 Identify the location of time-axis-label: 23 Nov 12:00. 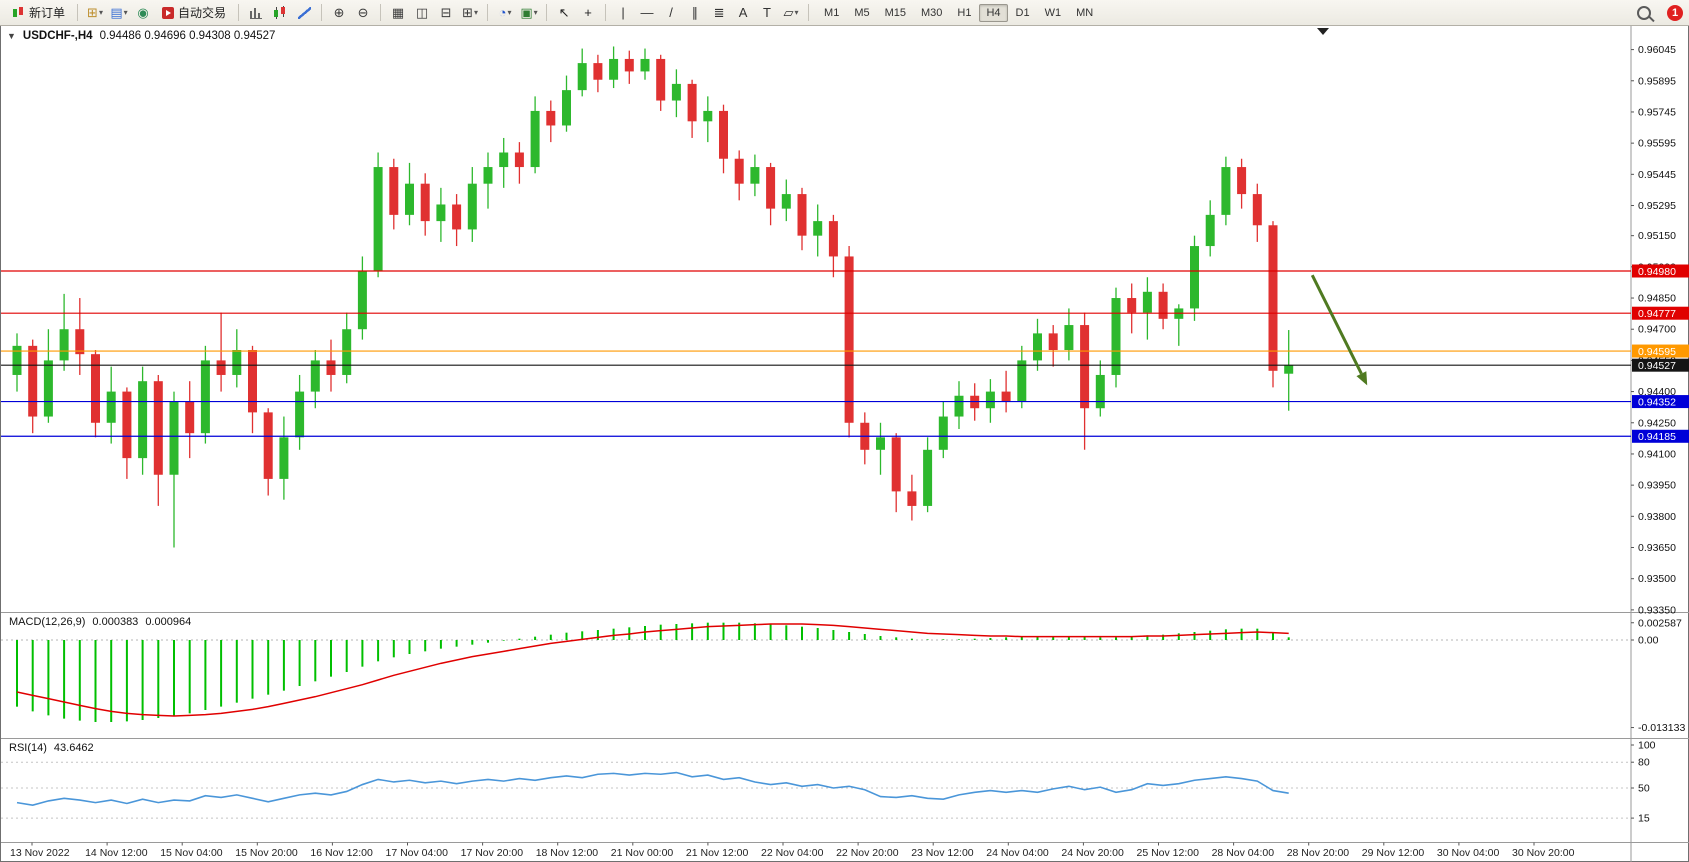
(942, 853).